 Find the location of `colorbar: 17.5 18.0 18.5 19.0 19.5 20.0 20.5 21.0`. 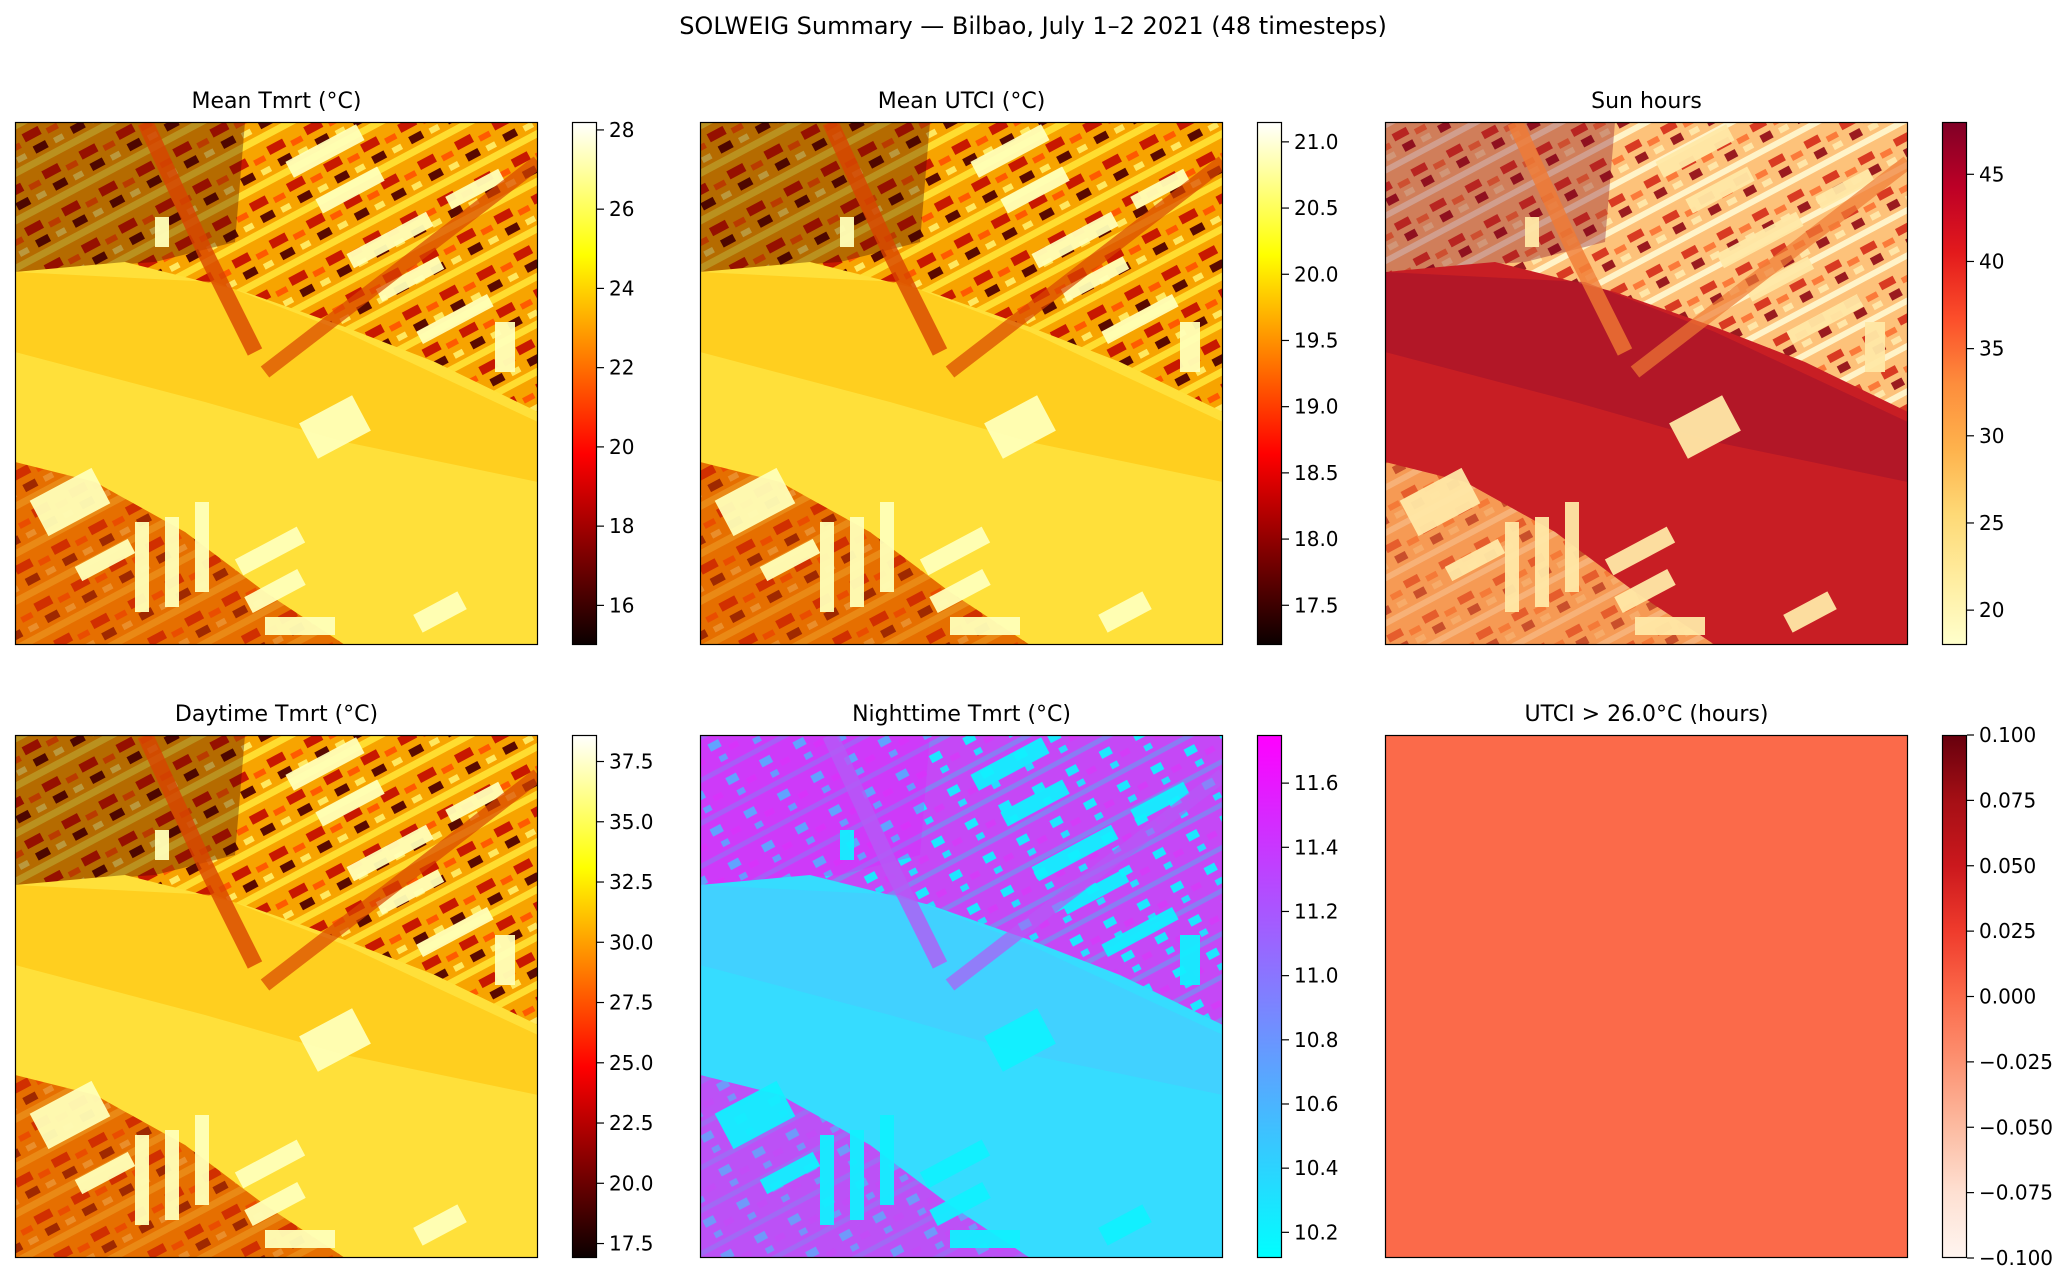

colorbar: 17.5 18.0 18.5 19.0 19.5 20.0 20.5 21.0 is located at coordinates (1297, 383).